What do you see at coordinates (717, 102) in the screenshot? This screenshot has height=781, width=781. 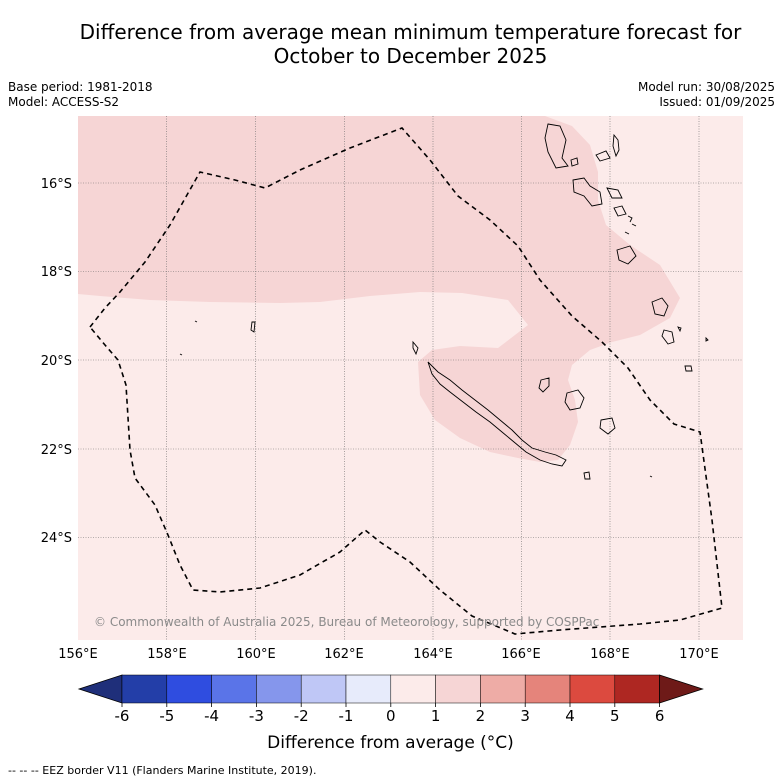 I see `issued-date: Issued: 01/09/2025` at bounding box center [717, 102].